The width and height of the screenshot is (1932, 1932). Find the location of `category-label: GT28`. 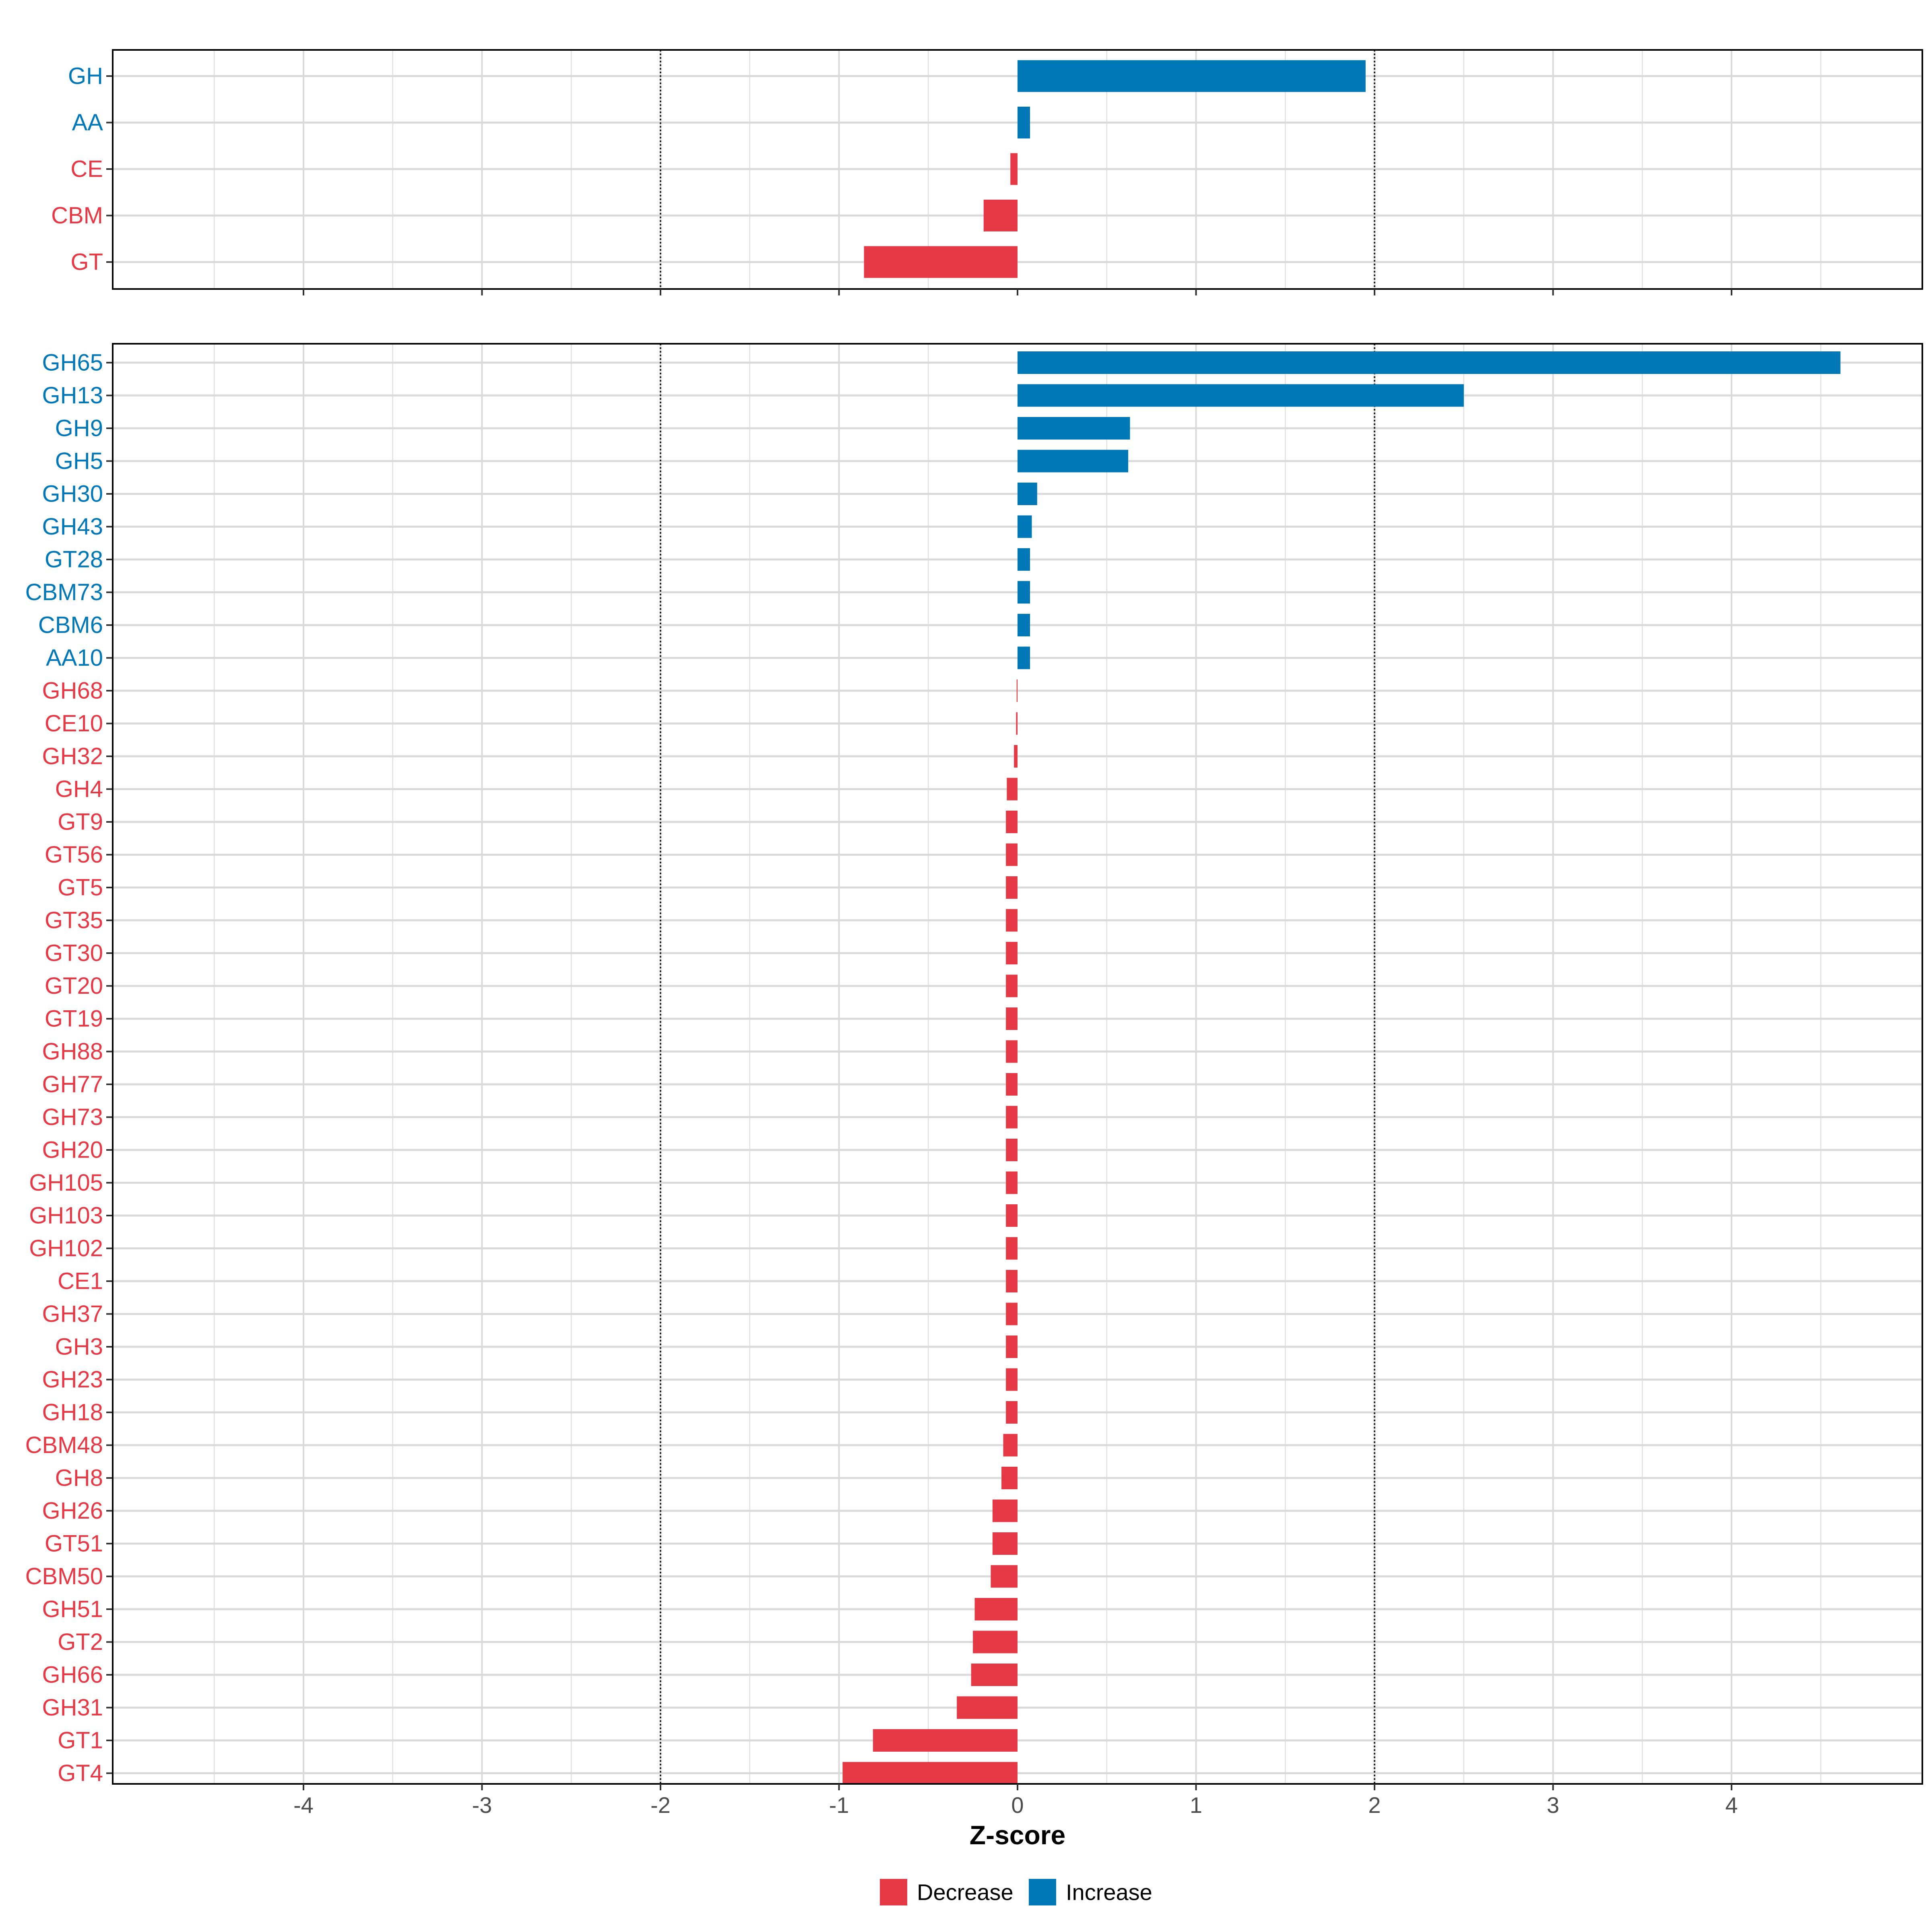

category-label: GT28 is located at coordinates (74, 560).